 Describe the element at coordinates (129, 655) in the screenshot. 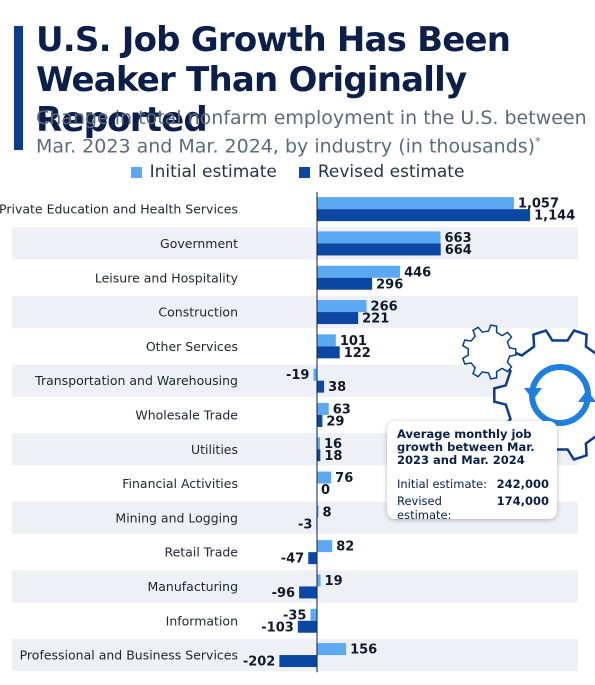

I see `category-label: Professional and Business Services` at that location.